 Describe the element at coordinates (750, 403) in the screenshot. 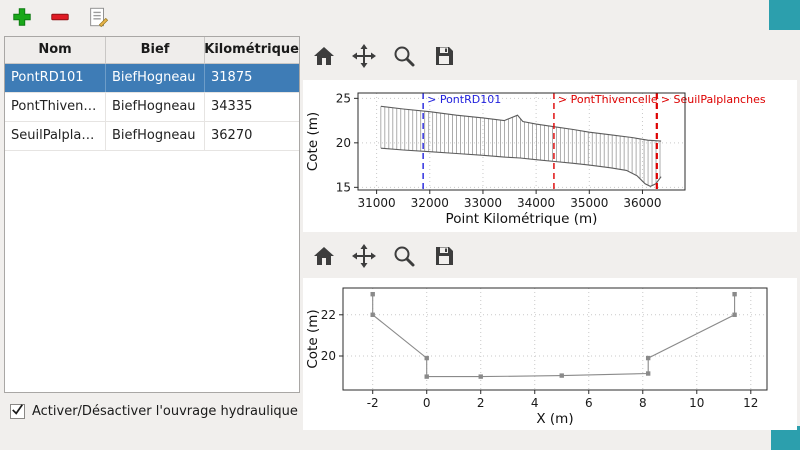

I see `svg-text: 12` at that location.